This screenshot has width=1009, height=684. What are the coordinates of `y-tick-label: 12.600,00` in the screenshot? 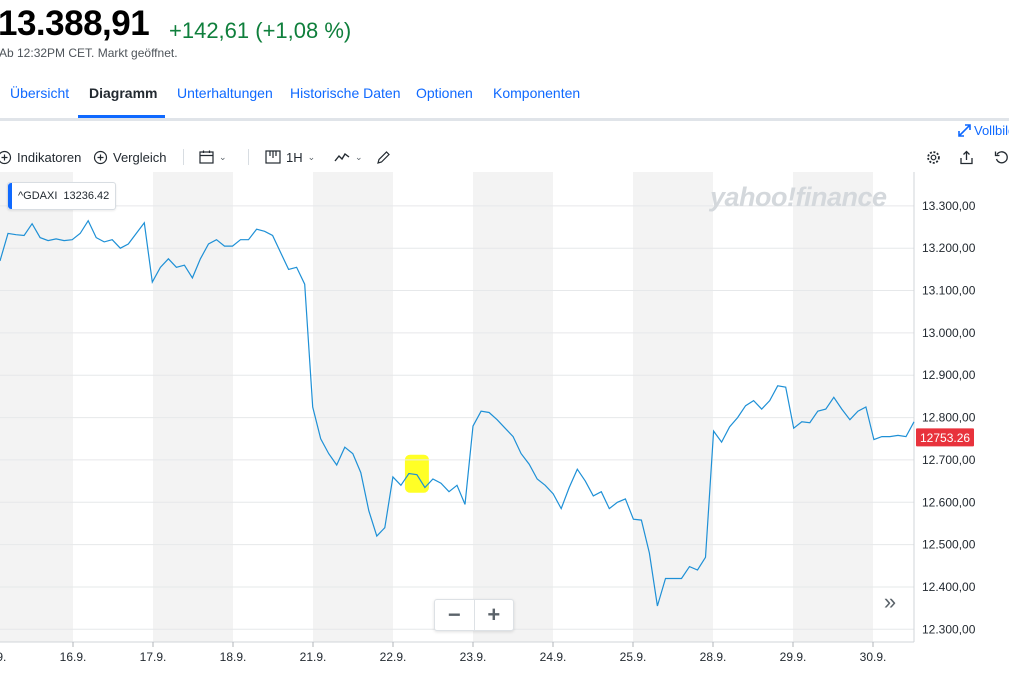 It's located at (949, 502).